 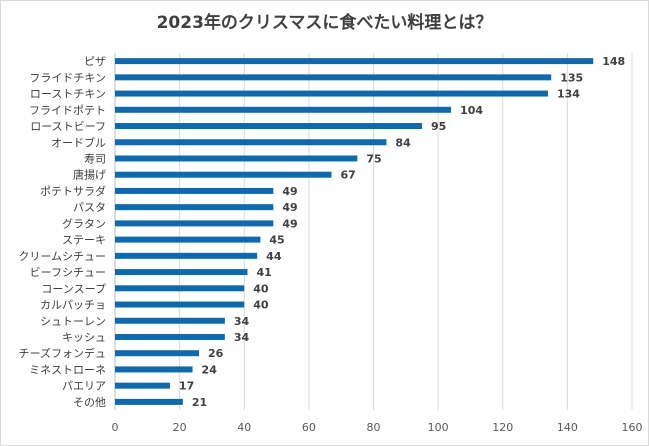 I want to click on value-label: 95, so click(x=438, y=126).